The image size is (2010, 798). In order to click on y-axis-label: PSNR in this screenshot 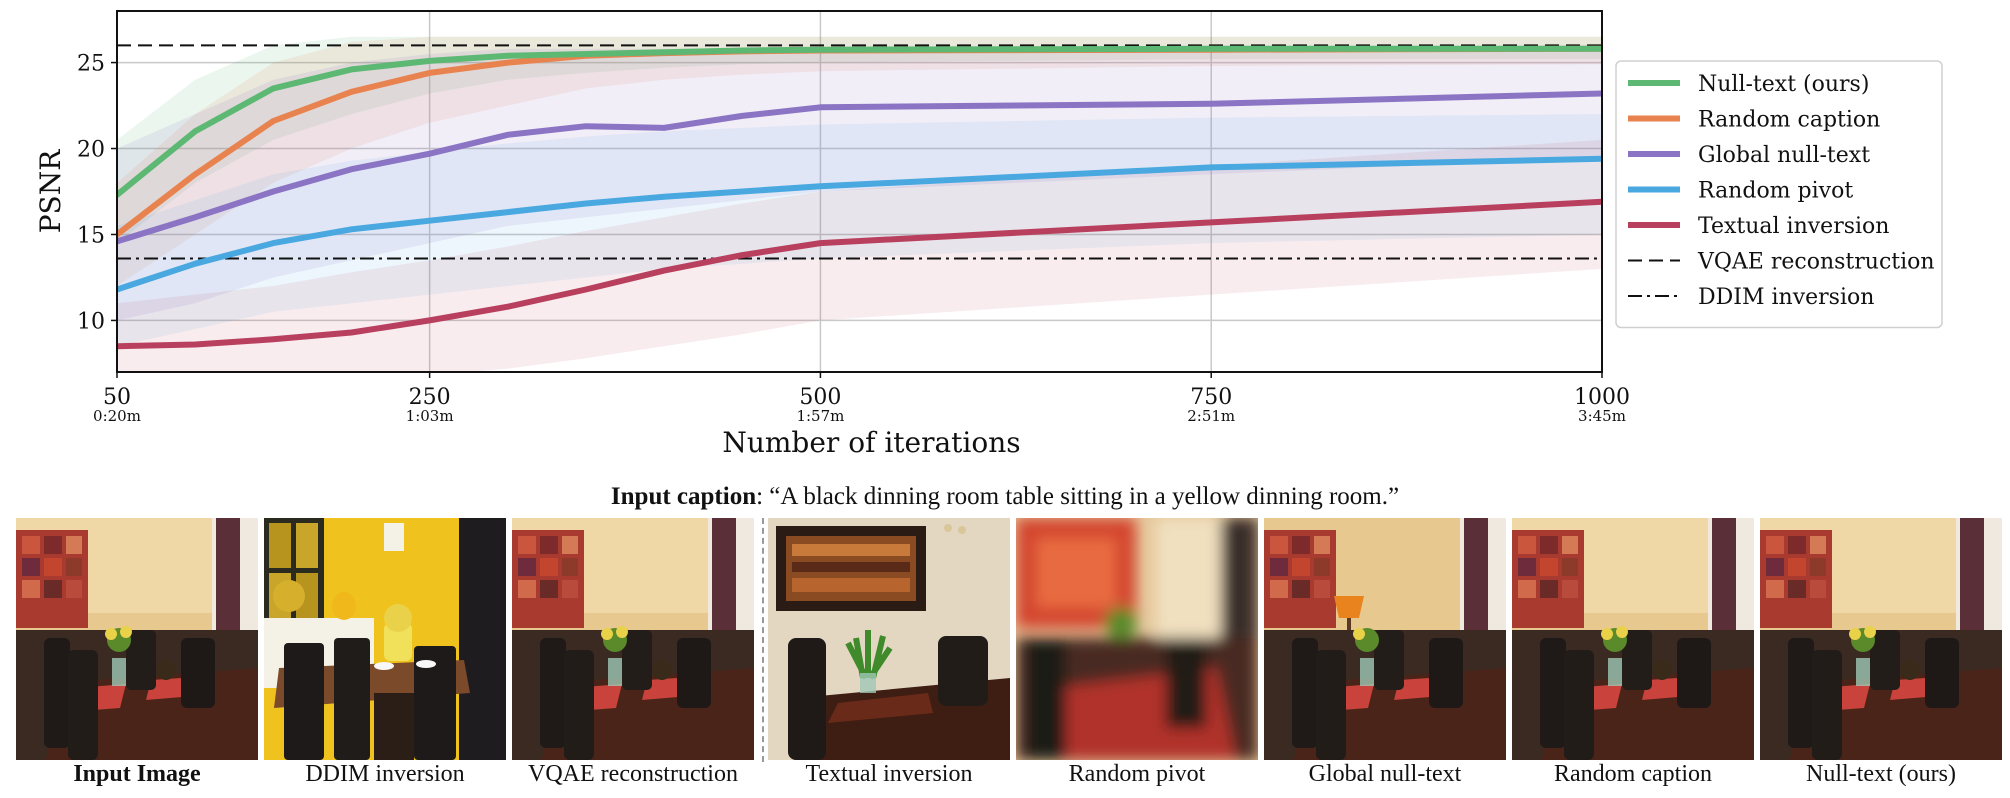, I will do `click(50, 191)`.